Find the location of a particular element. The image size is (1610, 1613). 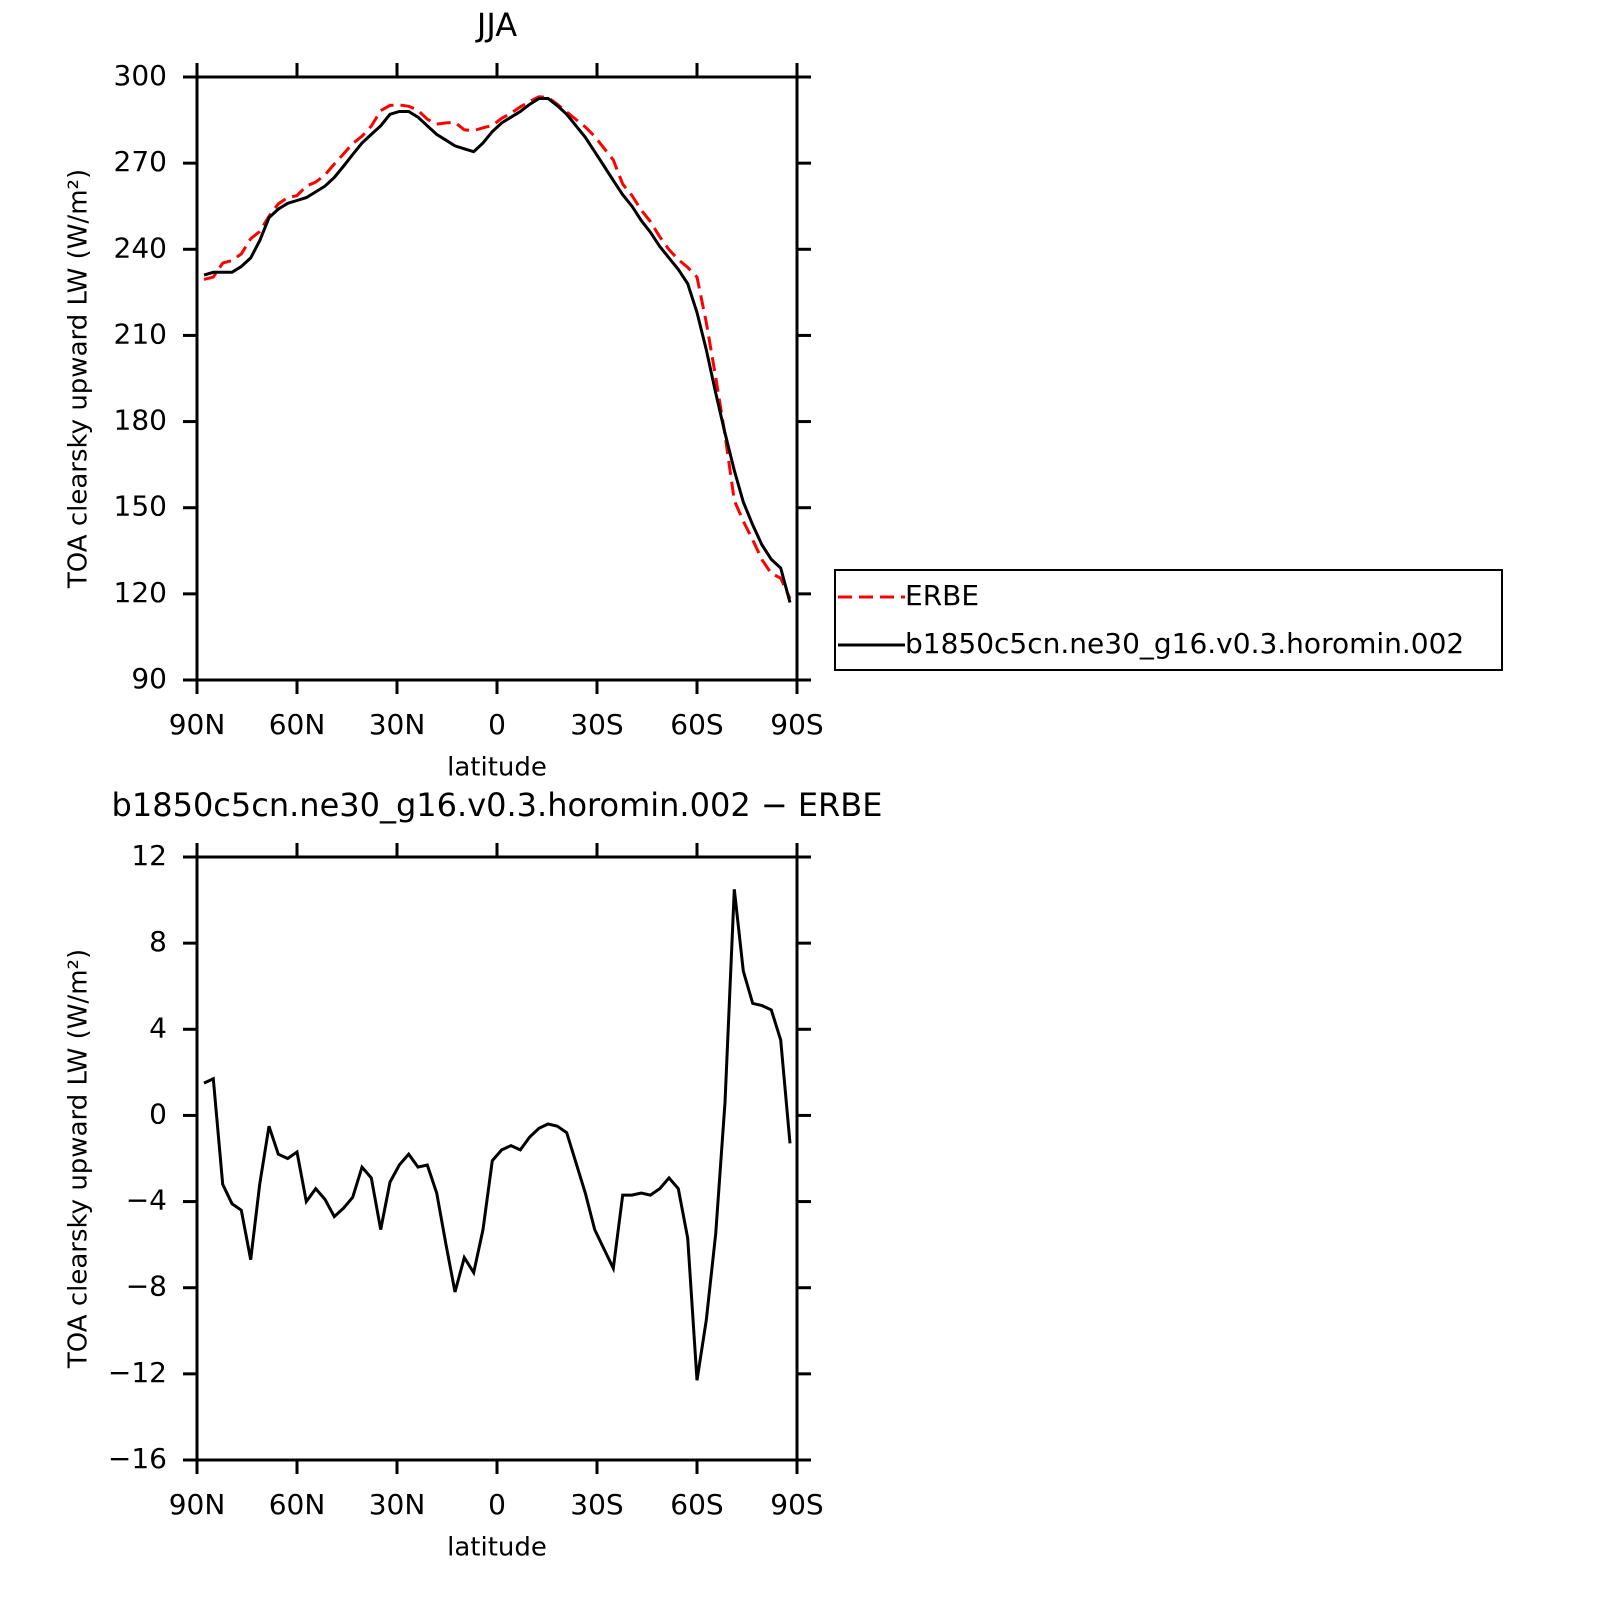

y-tick-label: 0 is located at coordinates (158, 1113).